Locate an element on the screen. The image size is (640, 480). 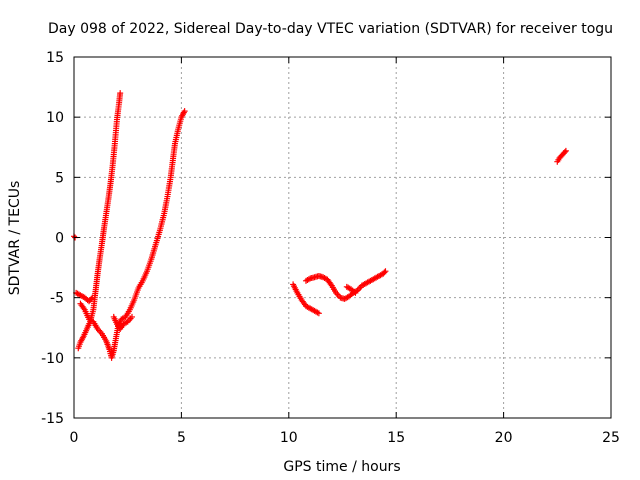
y-tick-label: 0 is located at coordinates (59, 239).